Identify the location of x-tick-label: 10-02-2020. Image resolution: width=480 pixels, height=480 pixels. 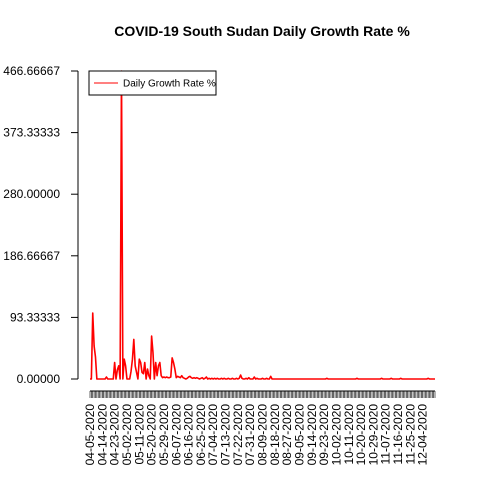
(336, 435).